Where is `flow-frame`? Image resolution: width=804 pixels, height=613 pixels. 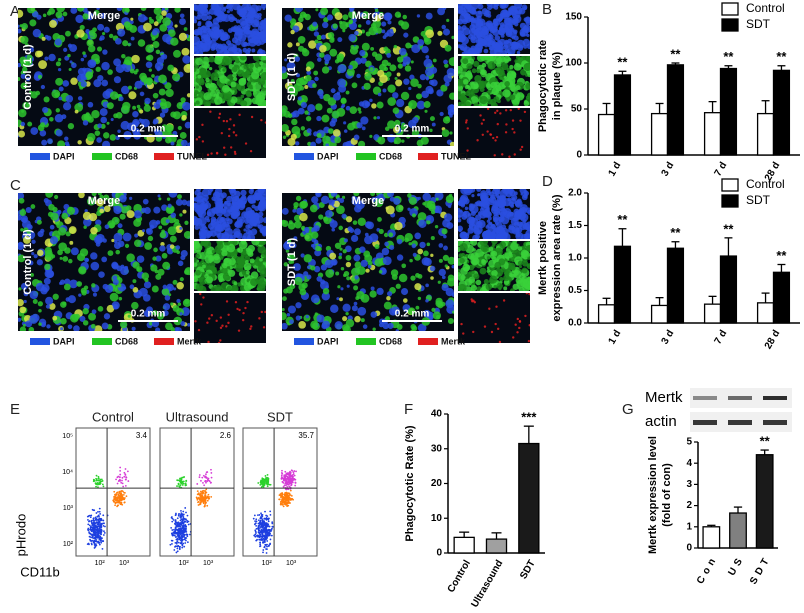
flow-frame is located at coordinates (280, 492).